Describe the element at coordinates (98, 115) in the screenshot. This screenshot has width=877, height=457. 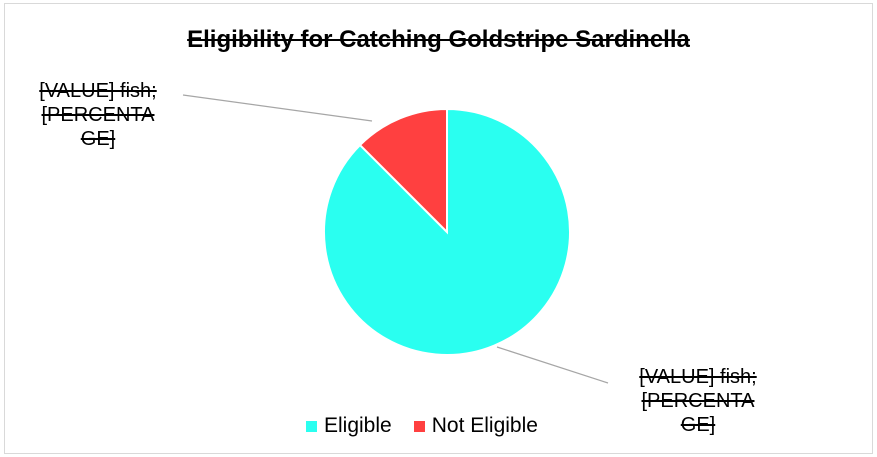
I see `data-label-not-eligible: [VALUE] fish; [PERCENTA GE]` at that location.